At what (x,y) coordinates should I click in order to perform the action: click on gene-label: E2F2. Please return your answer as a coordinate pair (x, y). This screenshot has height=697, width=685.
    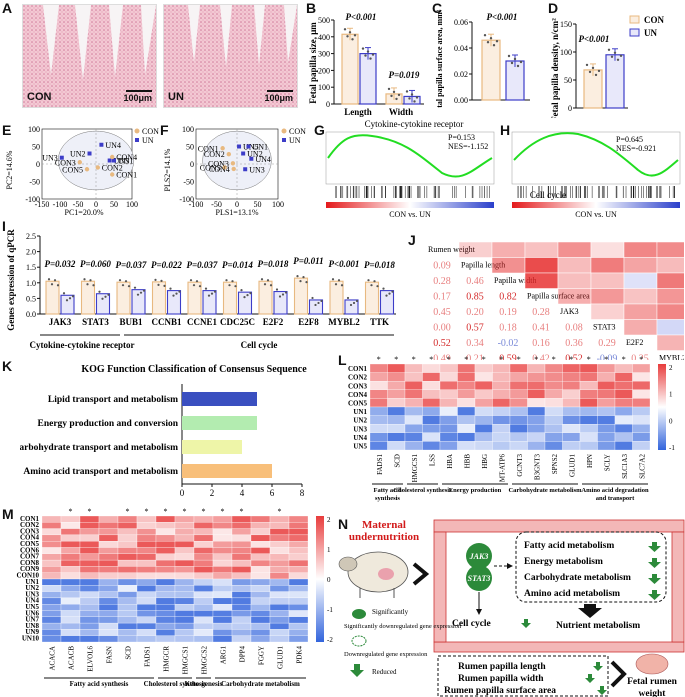
    Looking at the image, I should click on (273, 322).